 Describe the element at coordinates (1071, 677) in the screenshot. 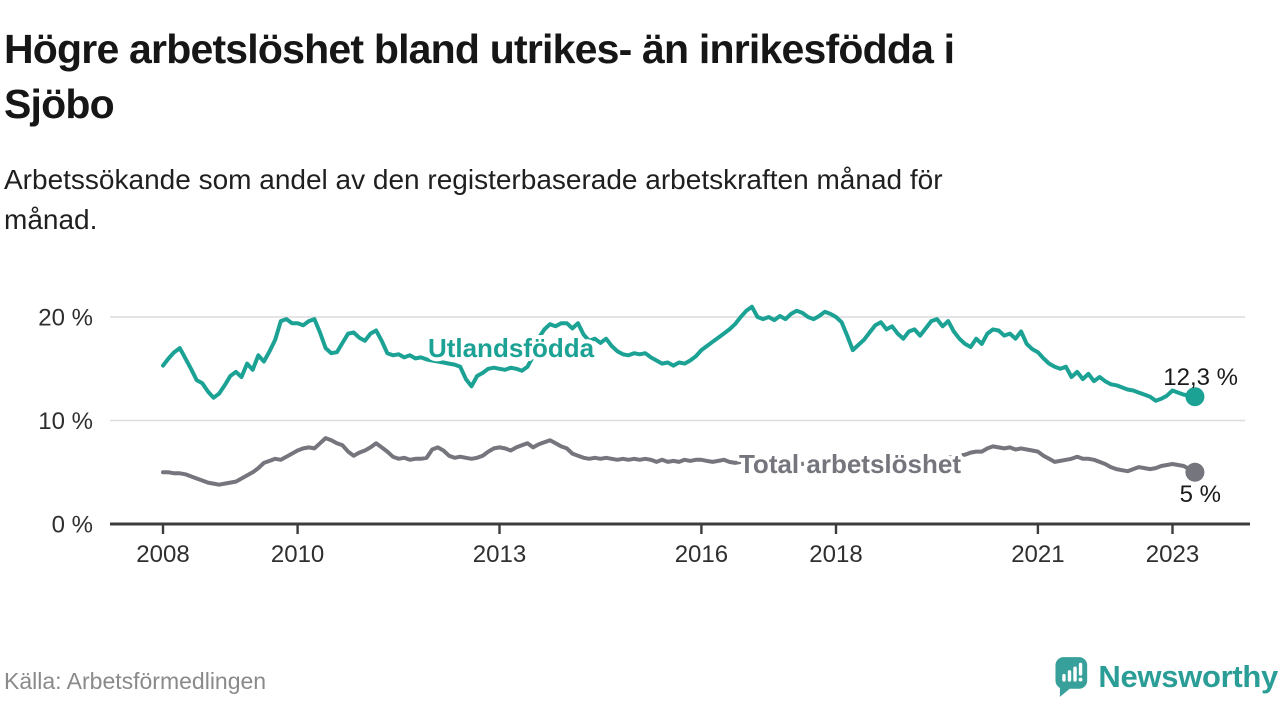

I see `newsworthy-bubble-chart-icon` at that location.